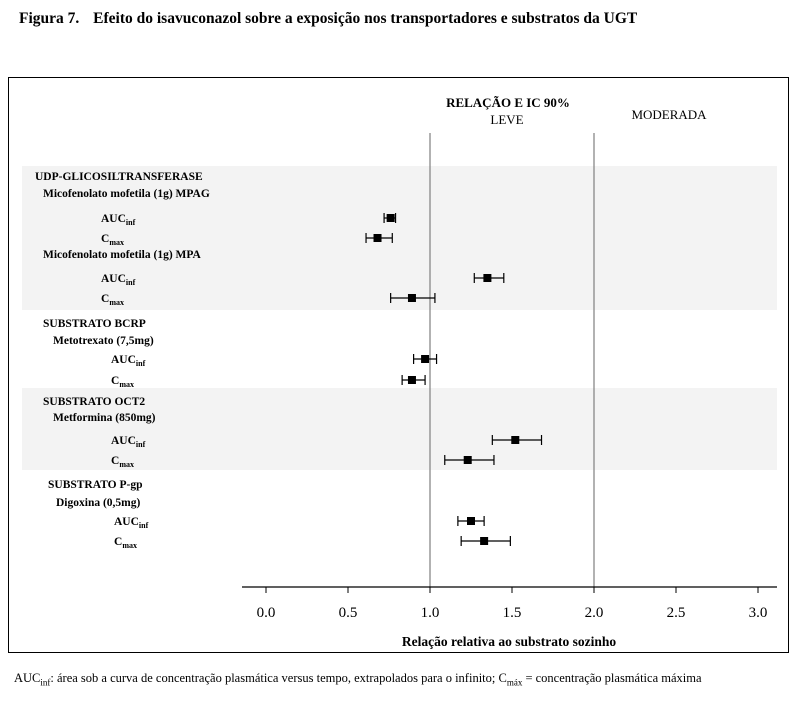 This screenshot has width=800, height=708. Describe the element at coordinates (104, 418) in the screenshot. I see `substrate-label: Metformina (850mg)` at that location.